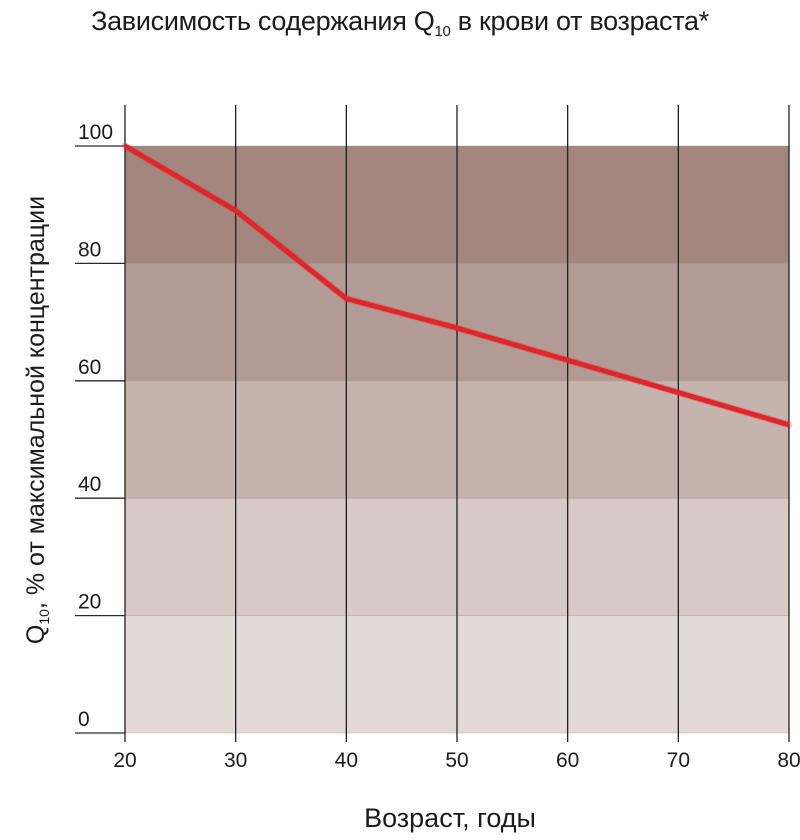 The width and height of the screenshot is (800, 840). Describe the element at coordinates (678, 760) in the screenshot. I see `x-tick-label-70: 70` at that location.